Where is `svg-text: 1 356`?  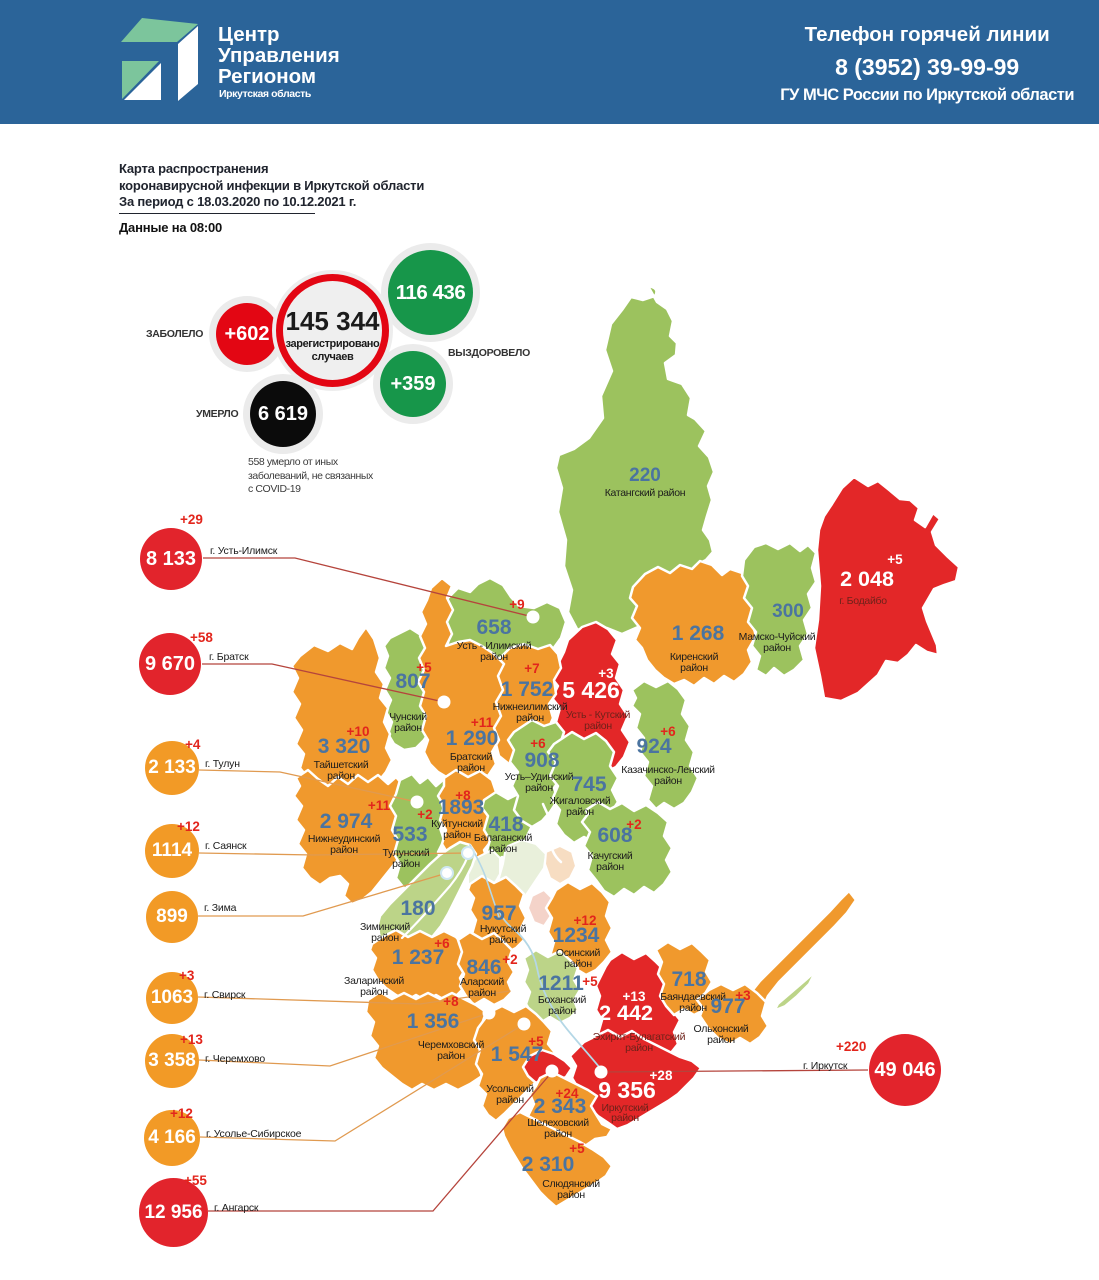 svg-text: 1 356 is located at coordinates (433, 1021).